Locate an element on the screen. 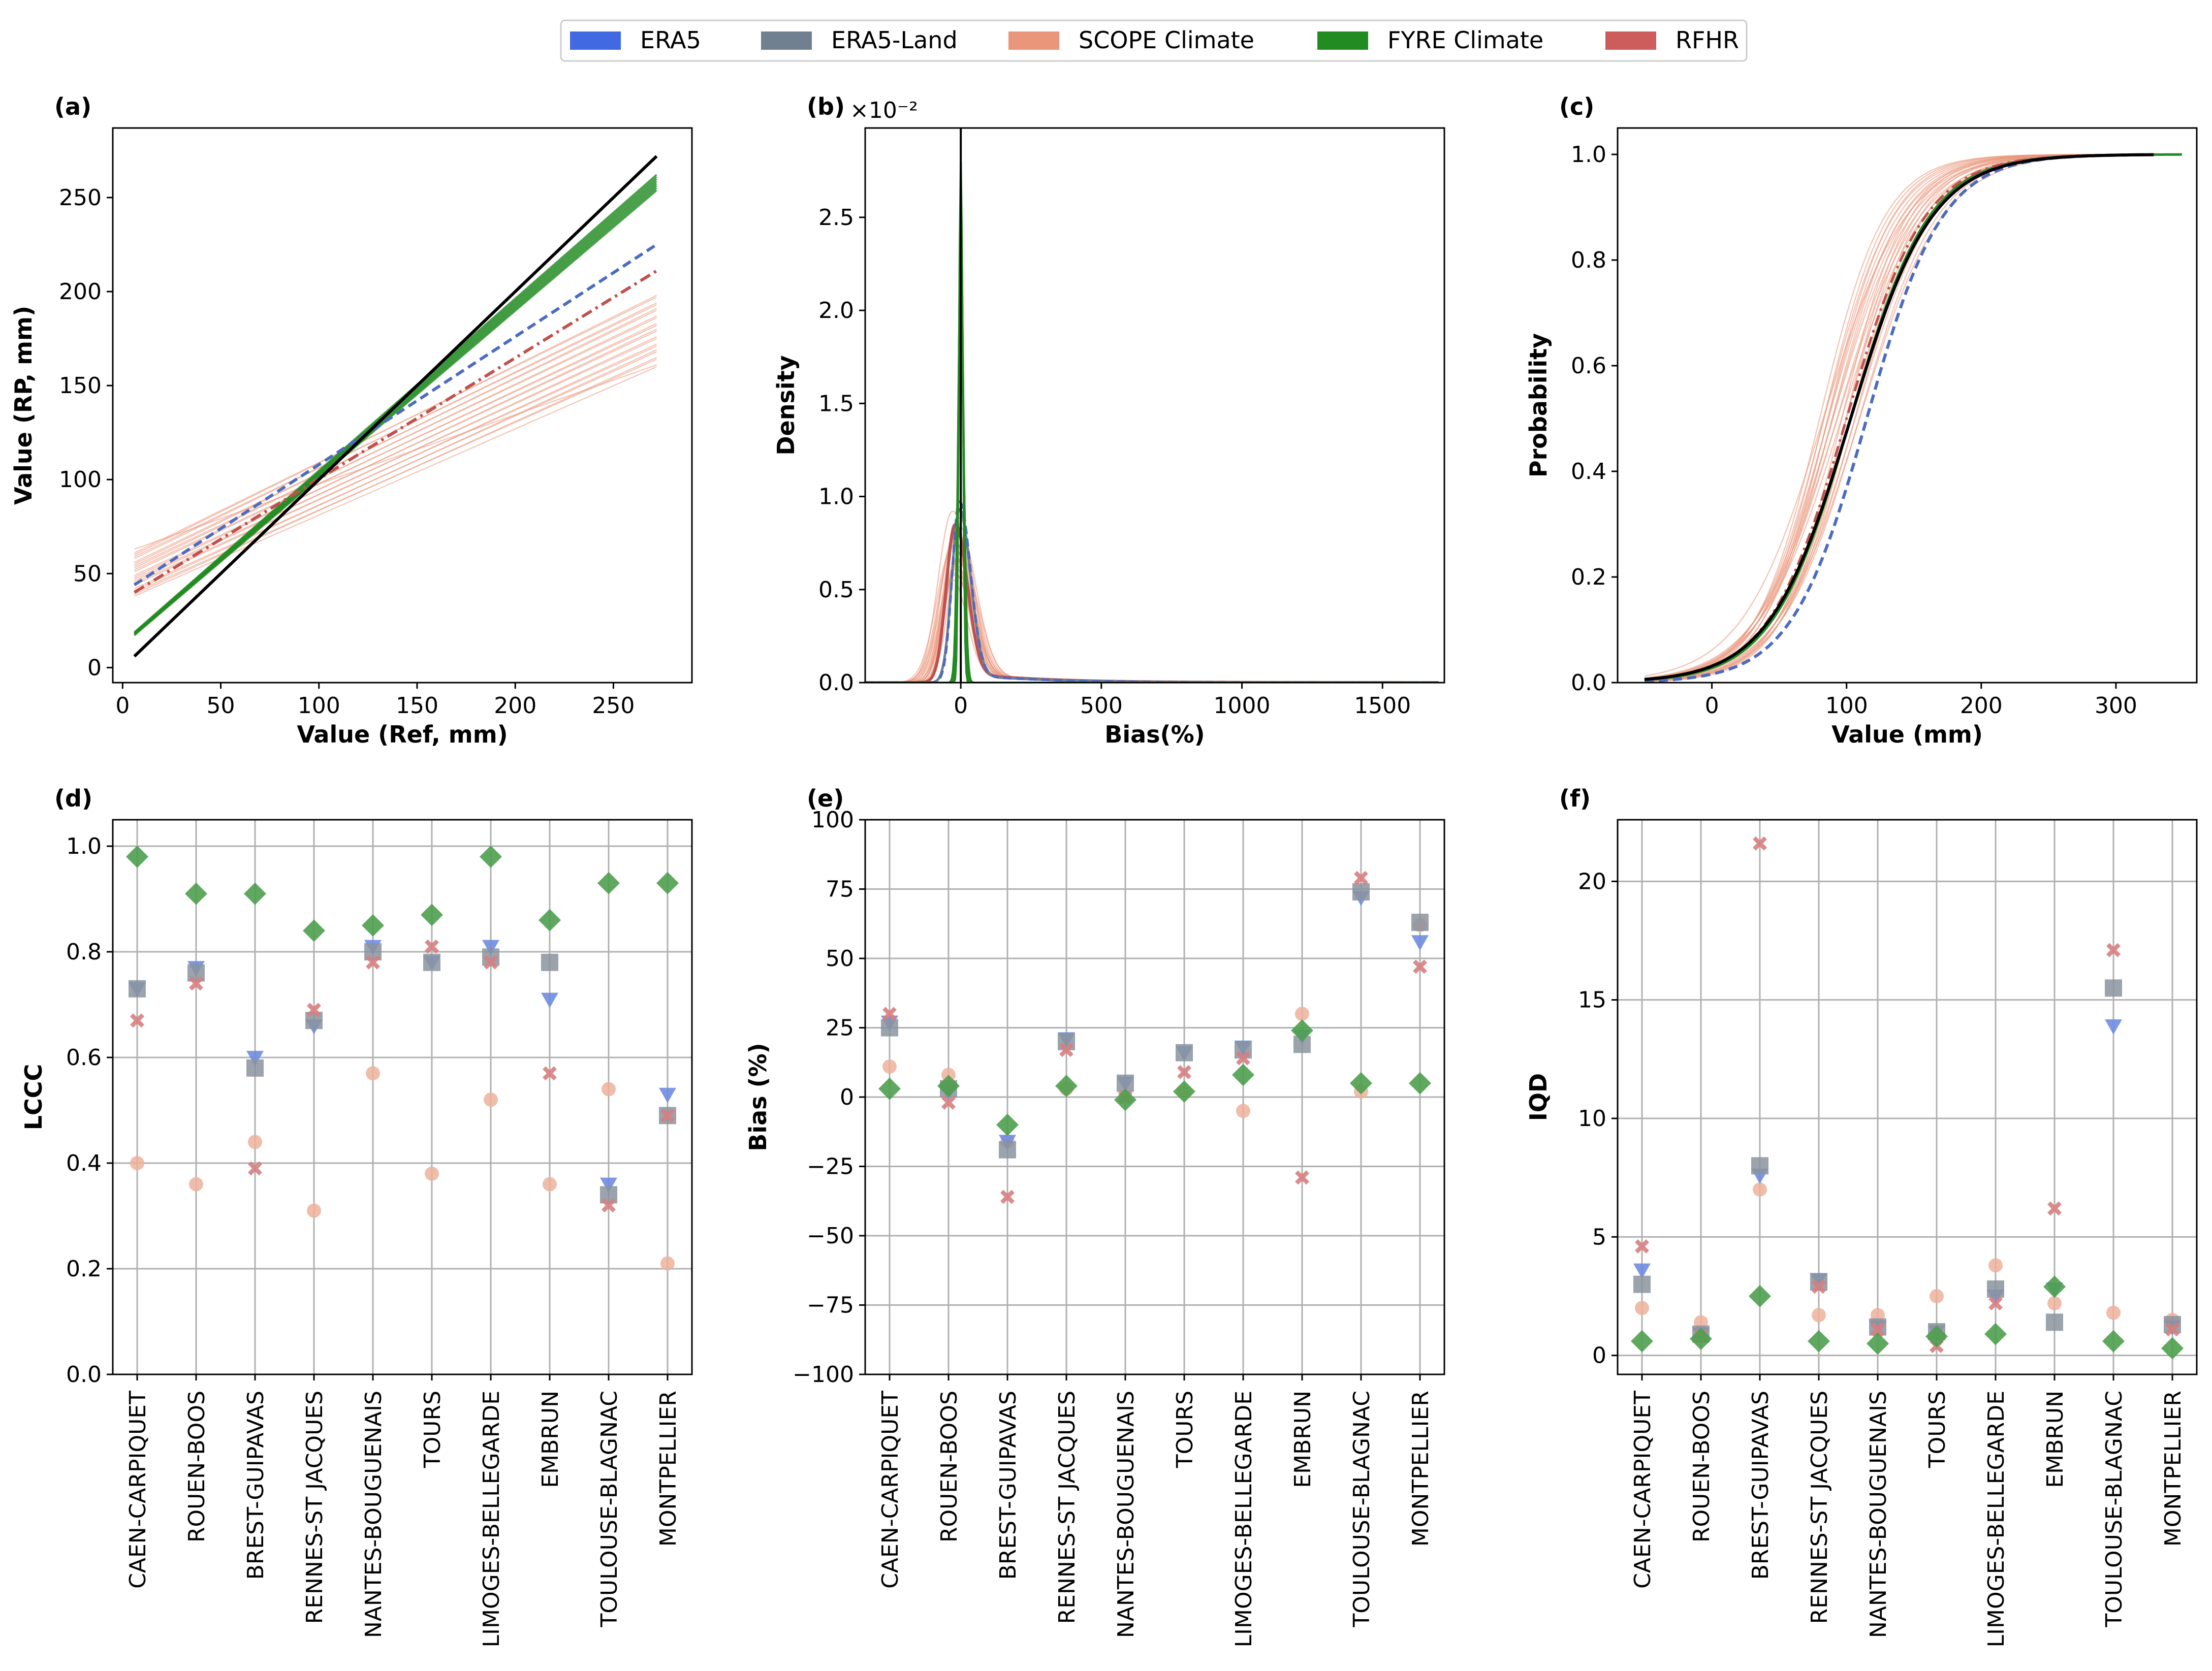 Image resolution: width=2212 pixels, height=1671 pixels. rfhr-density-curve is located at coordinates (1152, 603).